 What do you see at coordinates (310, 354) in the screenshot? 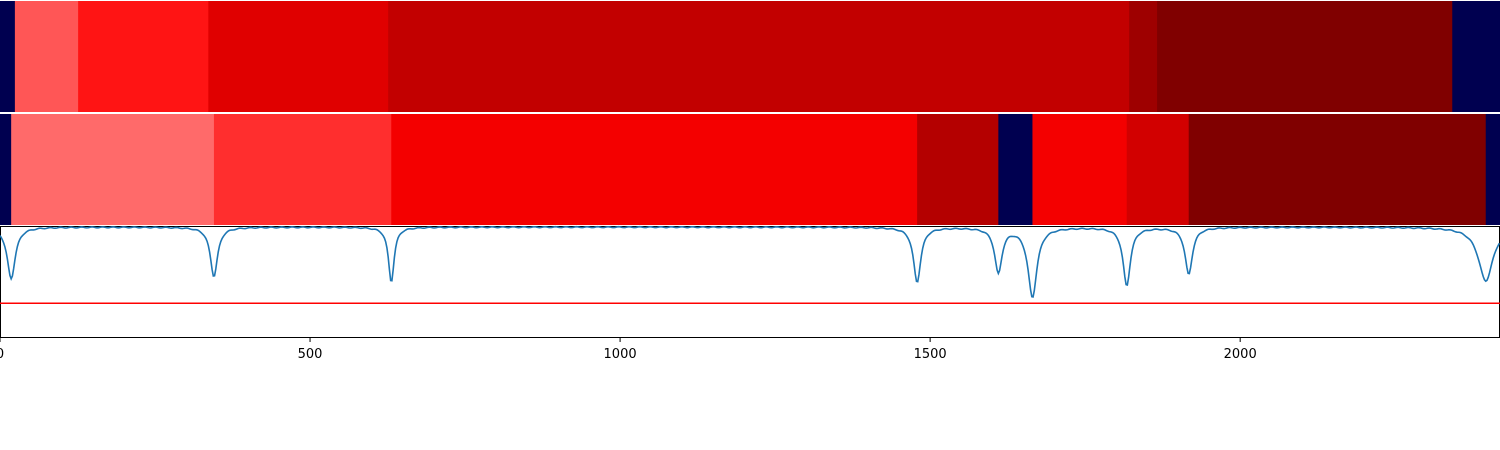
I see `x-tick-label-500: 500` at bounding box center [310, 354].